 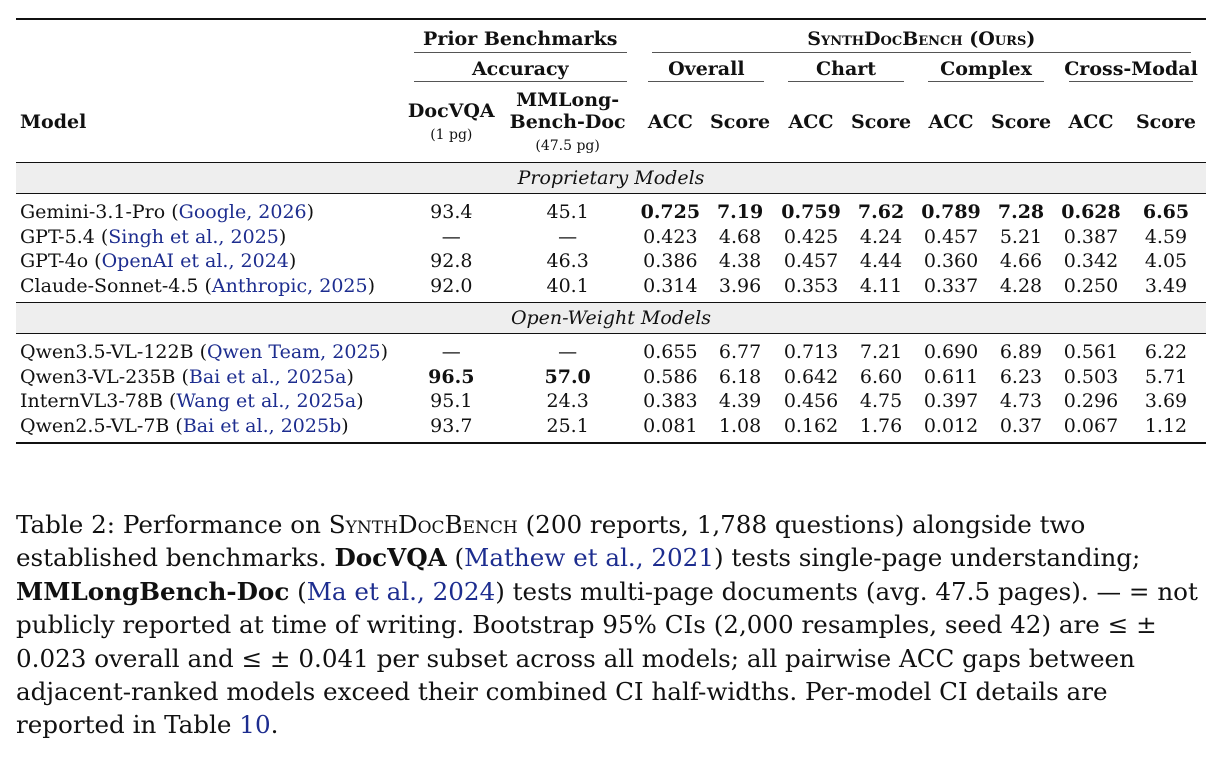 I want to click on model-column-header: Model, so click(x=53, y=121).